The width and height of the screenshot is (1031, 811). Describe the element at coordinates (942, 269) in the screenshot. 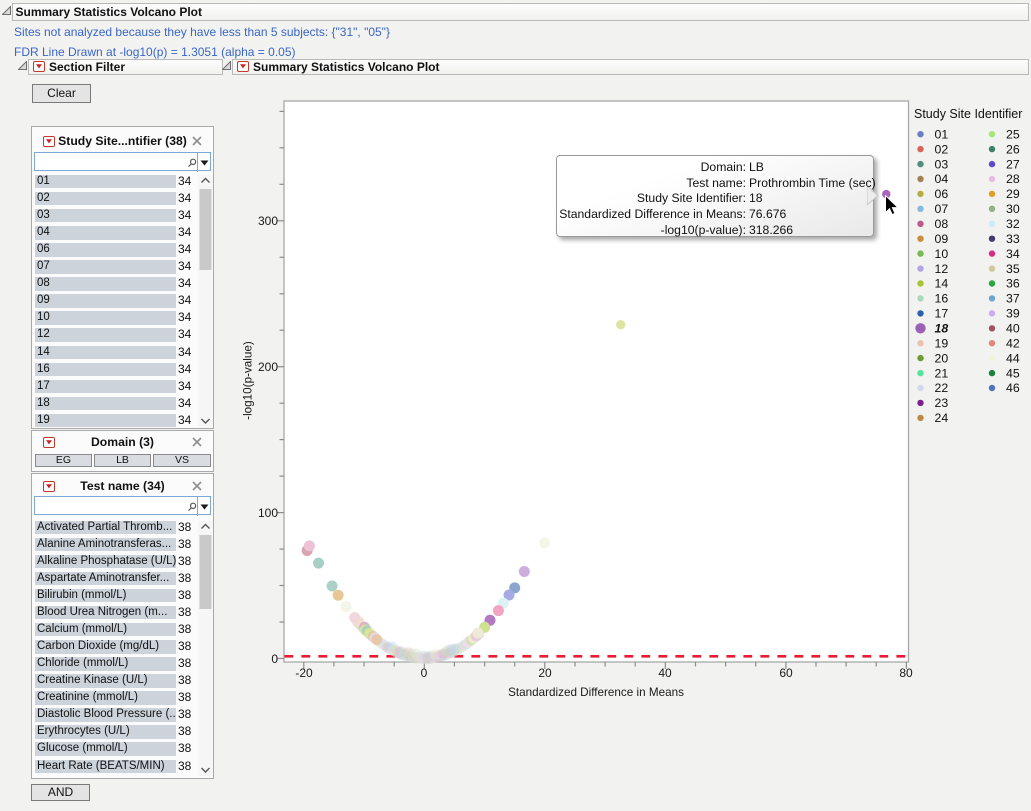

I see `svg-text: 12` at that location.